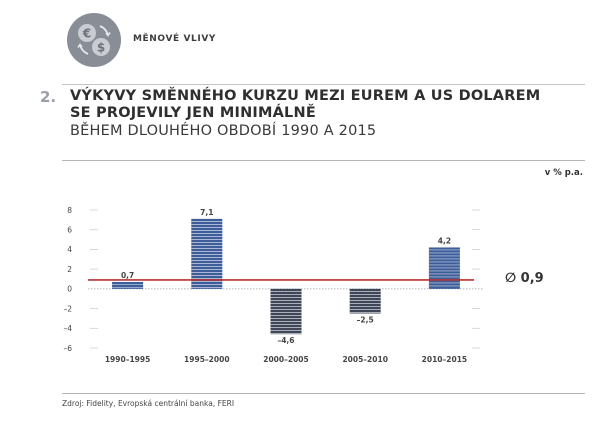  I want to click on data-label: 4,2, so click(444, 240).